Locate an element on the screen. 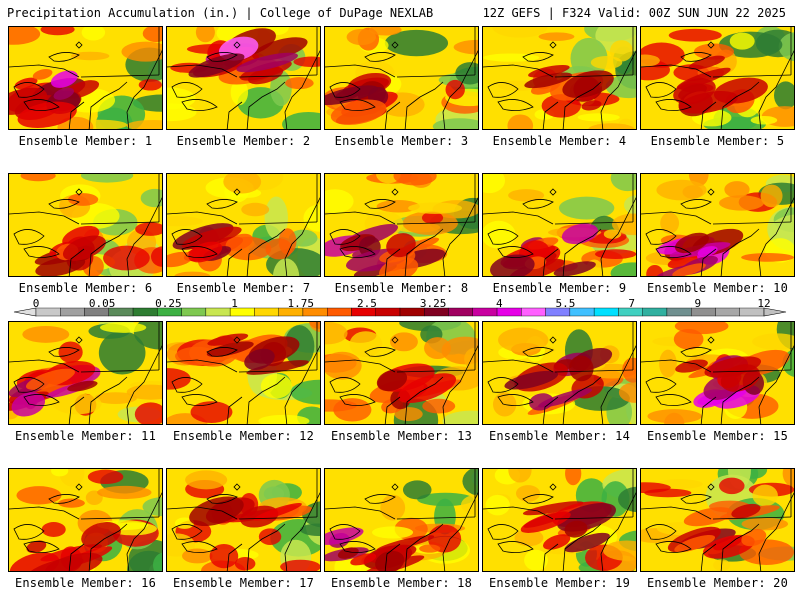 This screenshot has height=600, width=800. ensemble-member-label: Ensemble Member: 8 is located at coordinates (401, 288).